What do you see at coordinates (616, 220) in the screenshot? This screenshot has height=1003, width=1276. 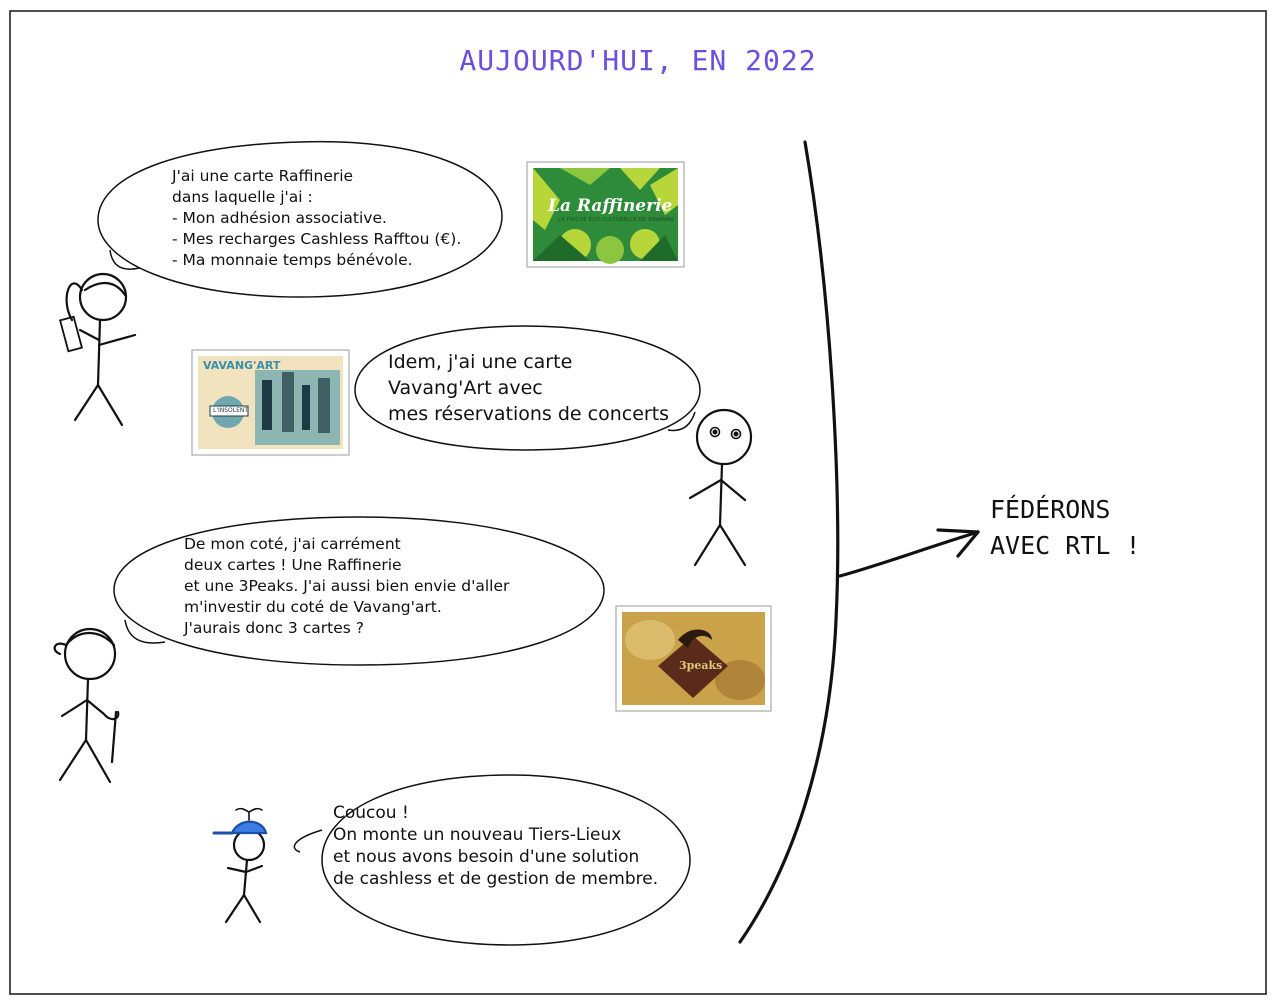 I see `raffinerie-card-tagline: LA FRICHE ÉCO-CULTURELLE DE SAVANNA` at bounding box center [616, 220].